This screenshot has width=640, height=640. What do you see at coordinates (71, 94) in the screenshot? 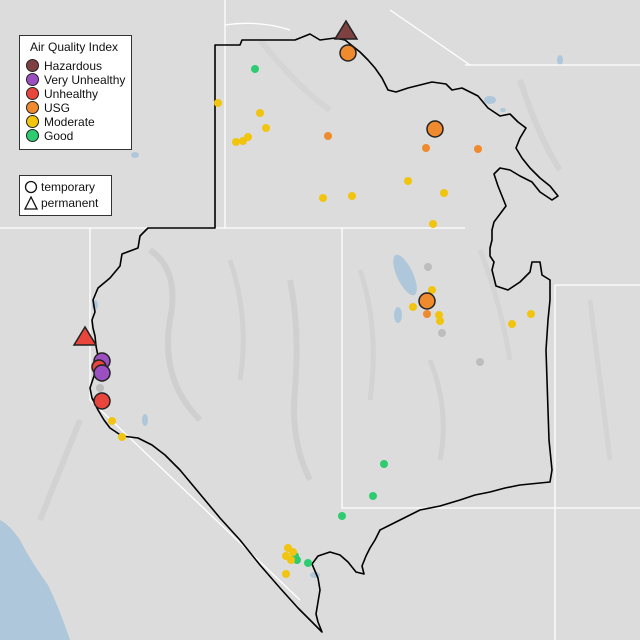
I see `legend-label: Unhealthy` at bounding box center [71, 94].